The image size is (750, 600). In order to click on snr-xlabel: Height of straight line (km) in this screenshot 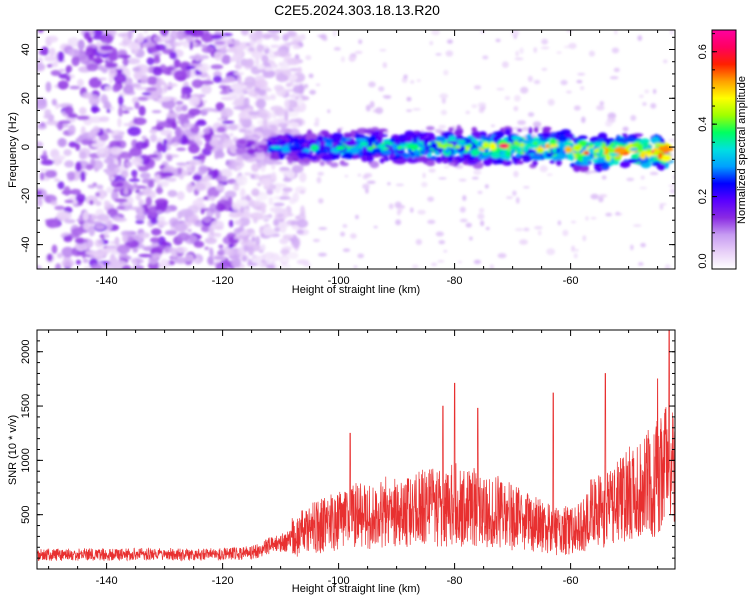, I will do `click(356, 589)`.